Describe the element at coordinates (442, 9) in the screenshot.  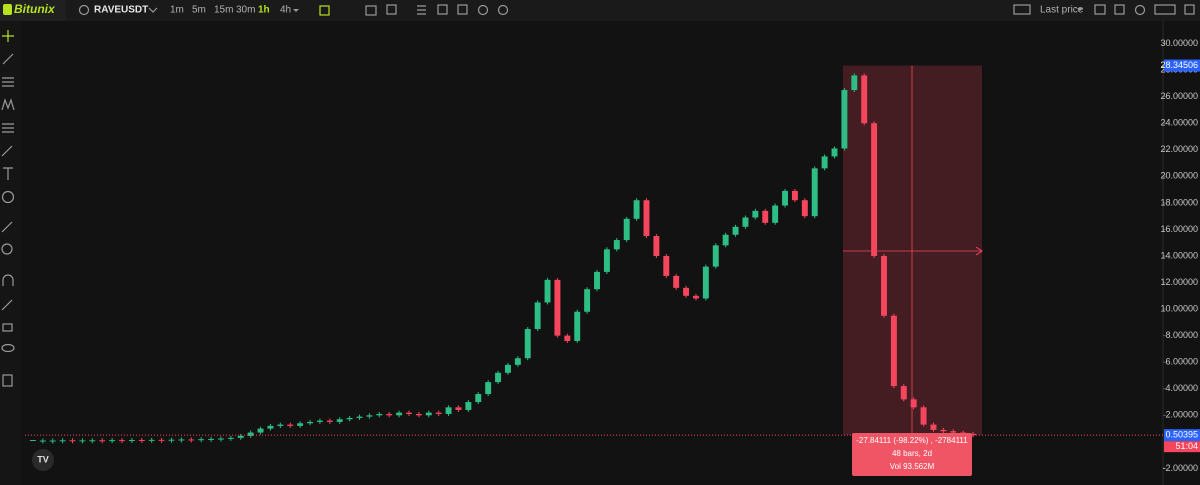
I see `popout` at that location.